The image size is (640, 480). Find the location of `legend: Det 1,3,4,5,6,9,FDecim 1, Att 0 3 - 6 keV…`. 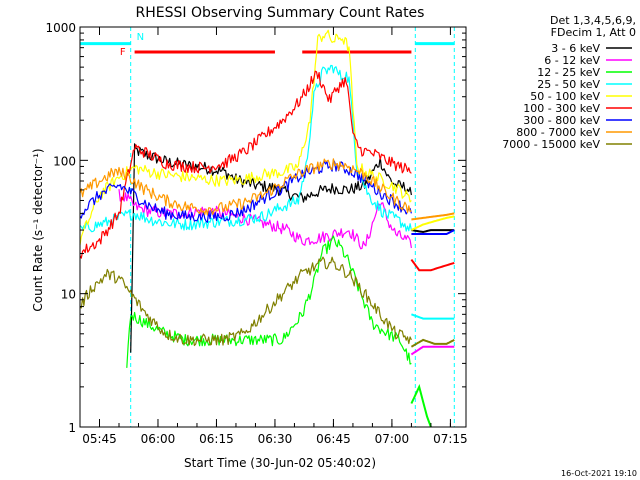

legend: Det 1,3,4,5,6,9,FDecim 1, Att 0 3 - 6 keV… is located at coordinates (569, 82).